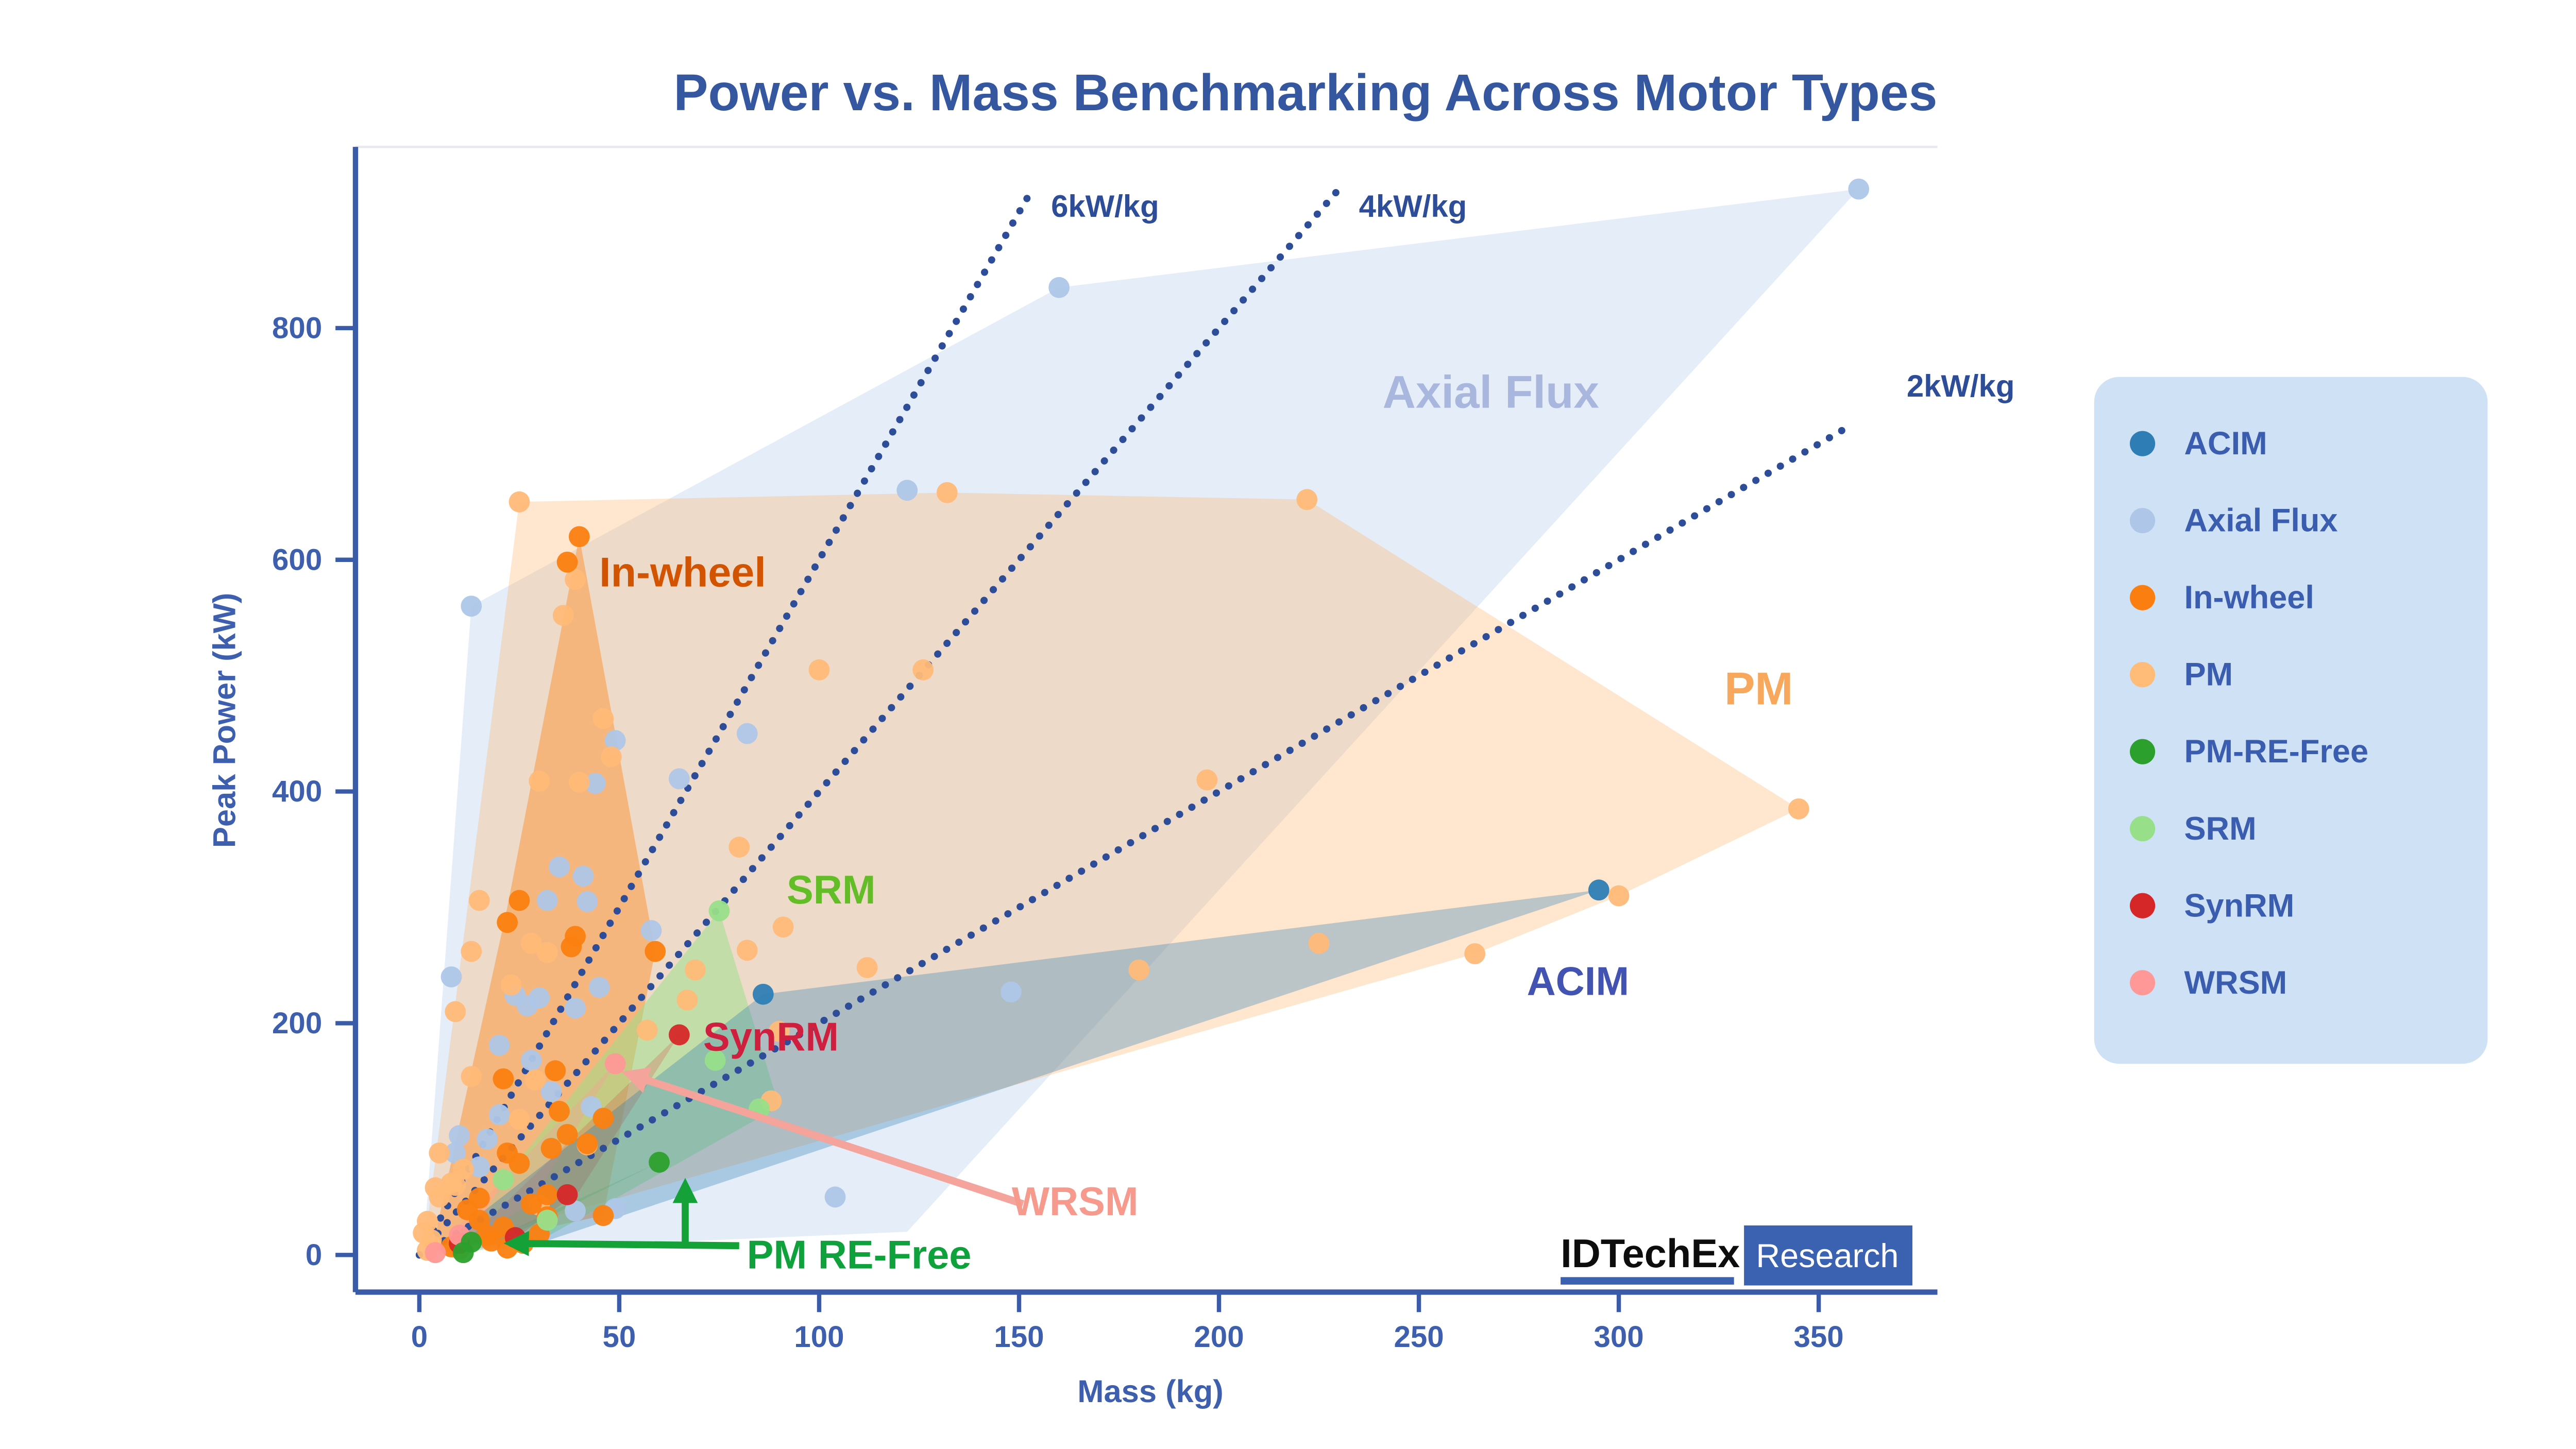 Image resolution: width=2576 pixels, height=1449 pixels. Describe the element at coordinates (225, 721) in the screenshot. I see `y-axis-label: Peak Power (kW)` at that location.